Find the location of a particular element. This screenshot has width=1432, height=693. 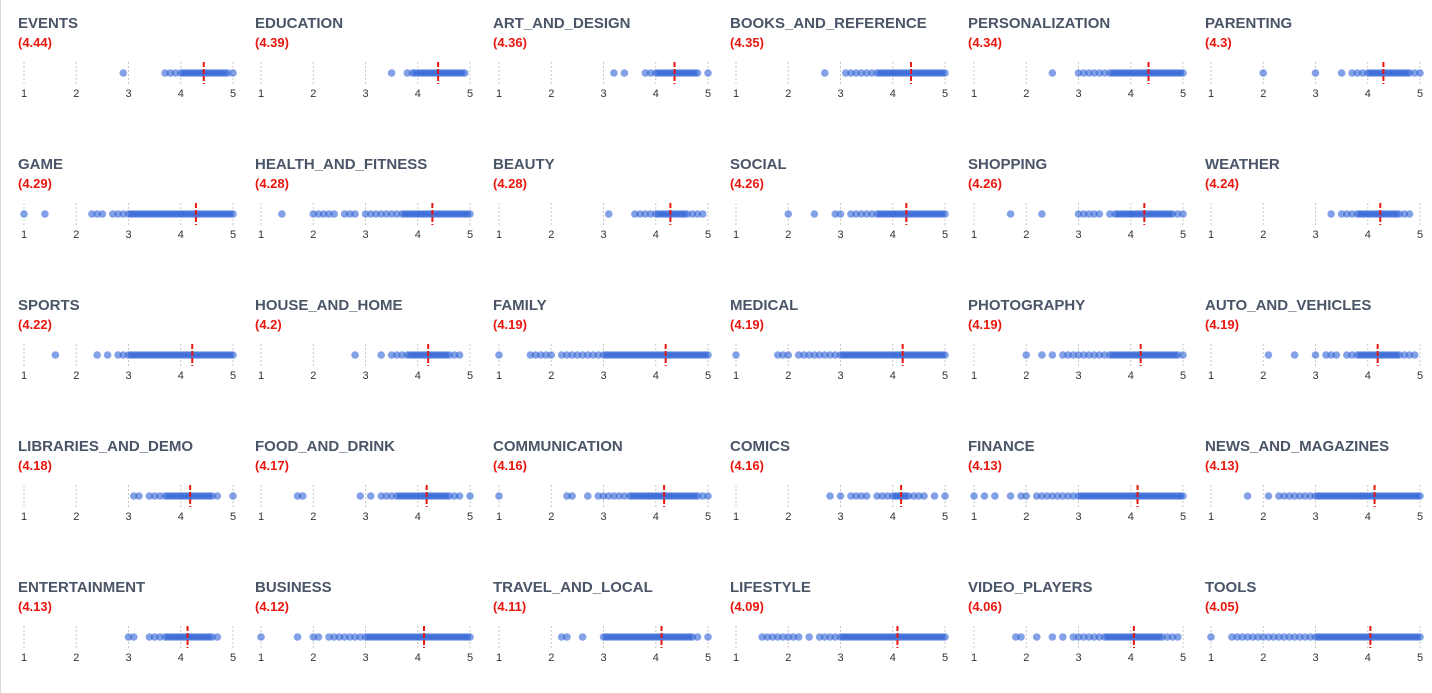

panel-events: EVENTS (4.44) 1 2 3 4 5 is located at coordinates (127, 57).